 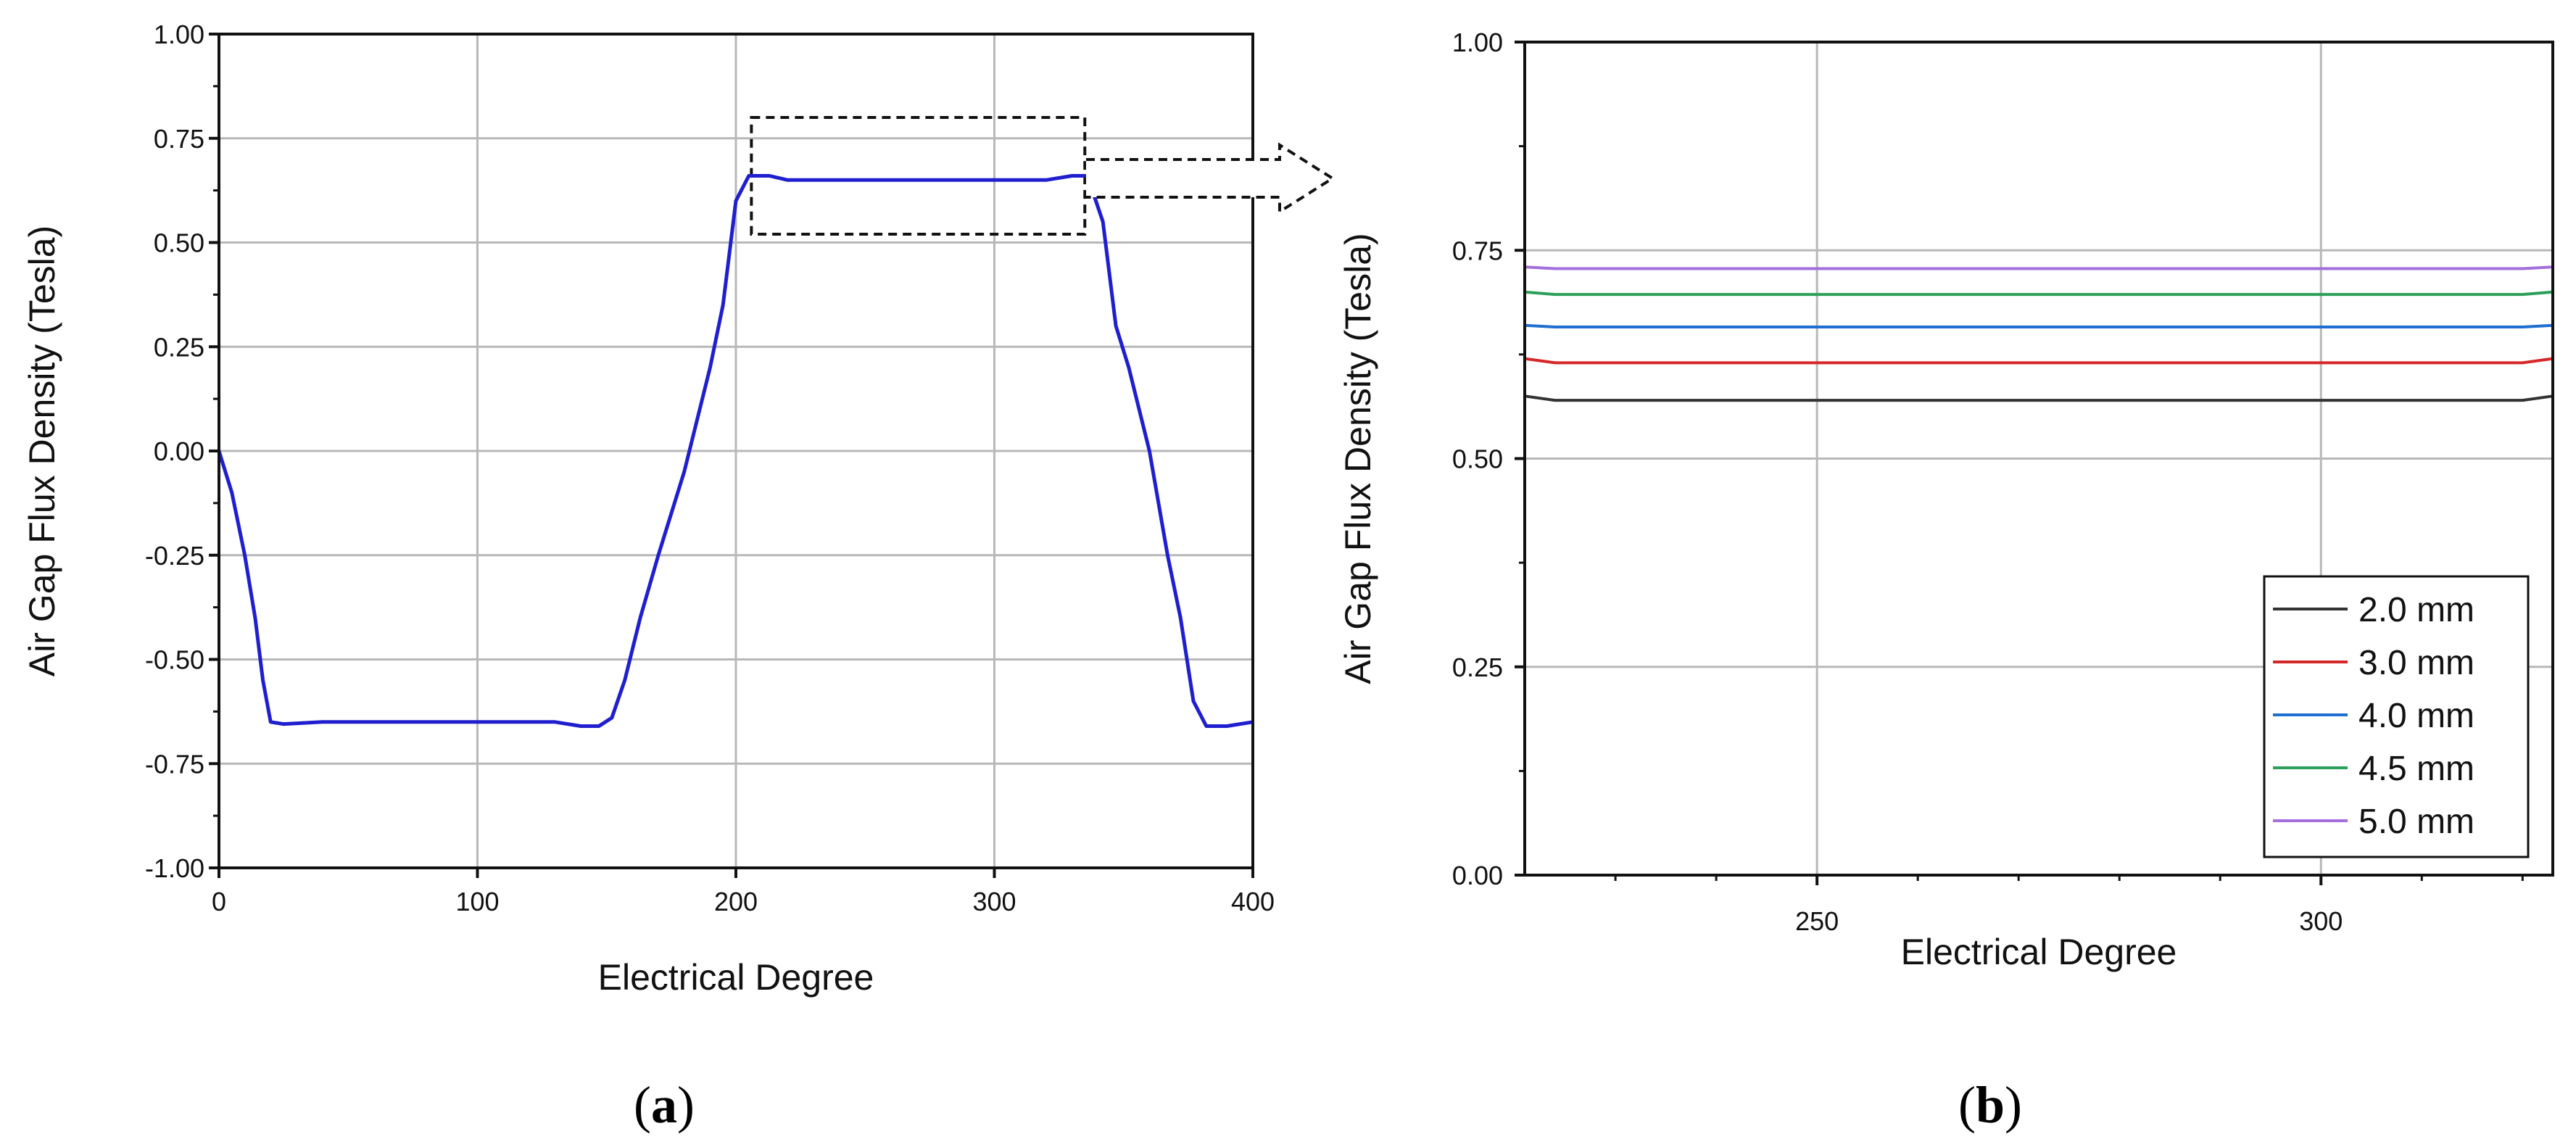 What do you see at coordinates (174, 764) in the screenshot?
I see `y-tick-label: -0.75` at bounding box center [174, 764].